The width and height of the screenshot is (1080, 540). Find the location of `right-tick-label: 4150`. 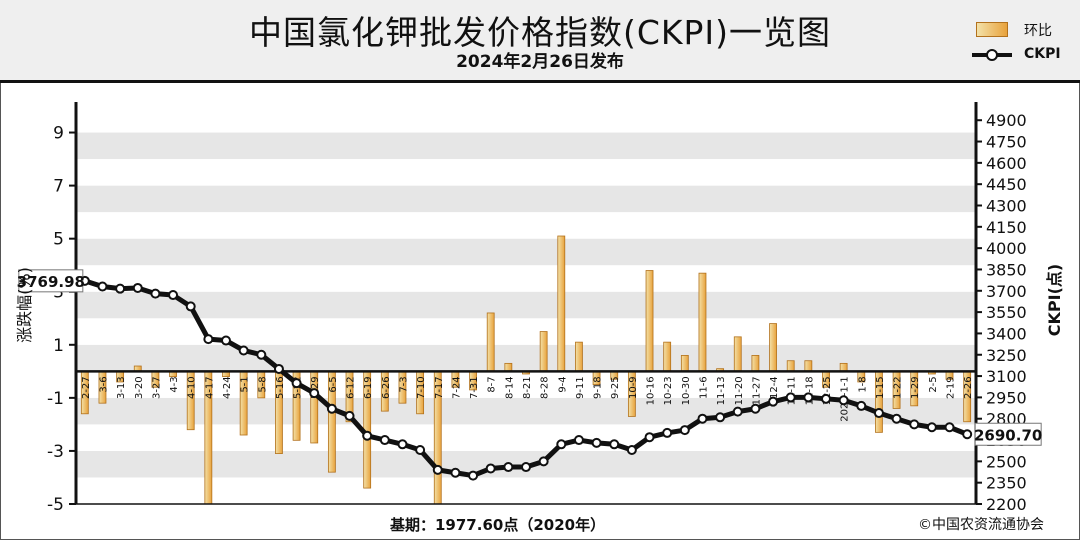

right-tick-label: 4150 is located at coordinates (1006, 227).